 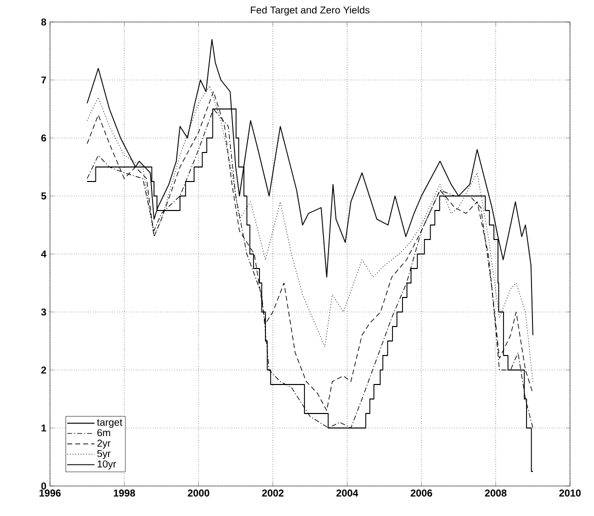 I want to click on y-tick-label: 3, so click(x=43, y=312).